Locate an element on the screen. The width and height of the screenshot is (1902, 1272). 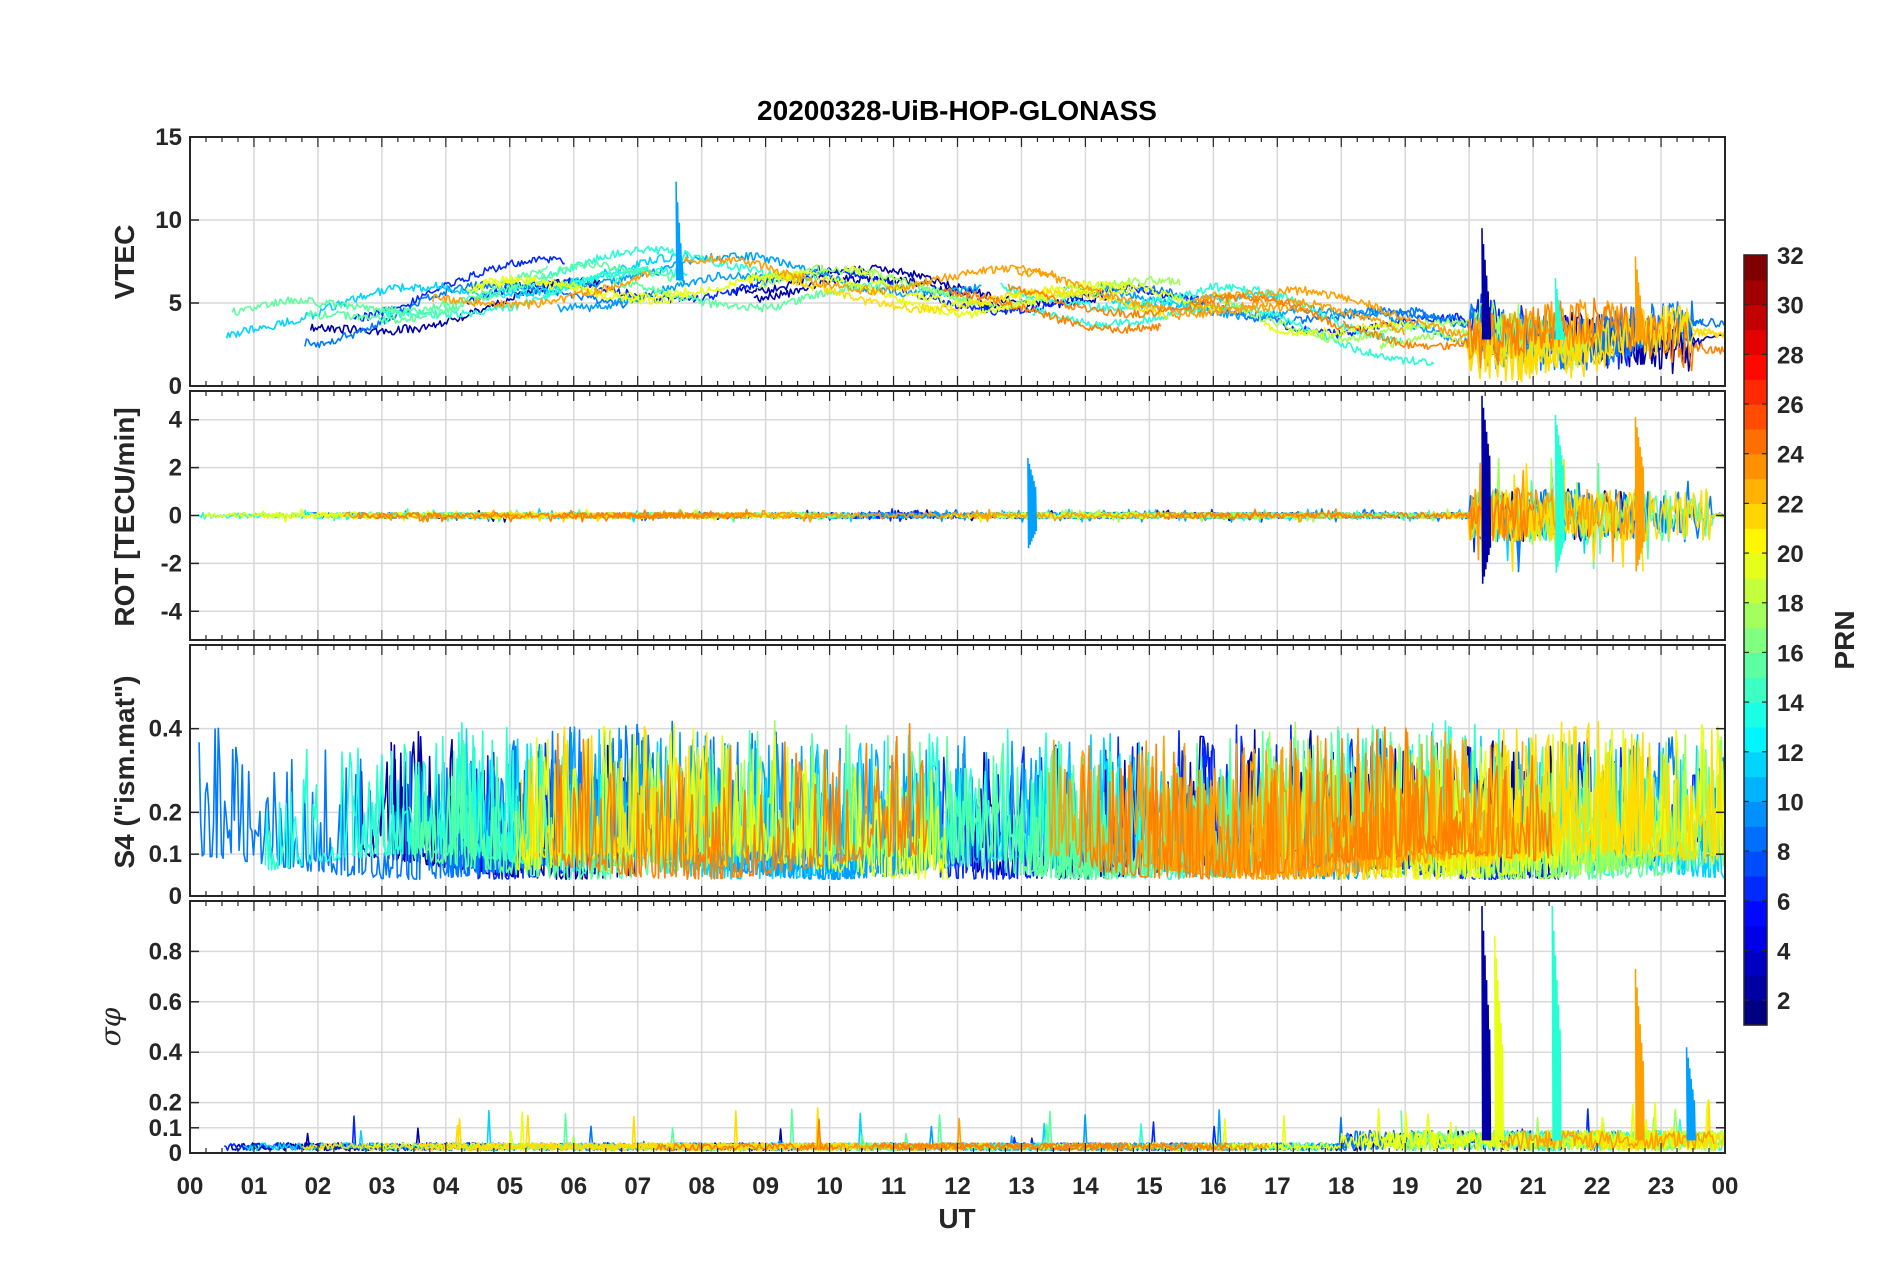
x-tick-label: 05 is located at coordinates (509, 1186).